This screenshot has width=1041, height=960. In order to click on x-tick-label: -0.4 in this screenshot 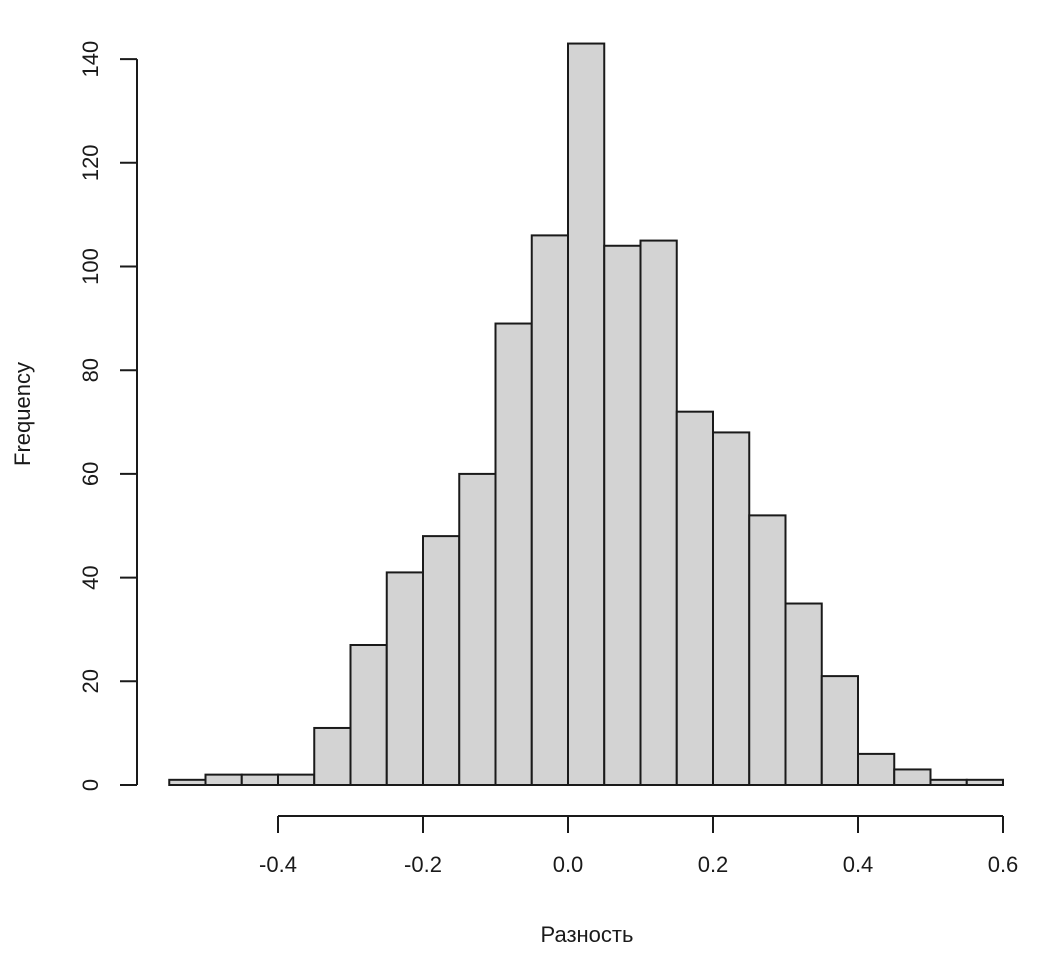, I will do `click(278, 864)`.